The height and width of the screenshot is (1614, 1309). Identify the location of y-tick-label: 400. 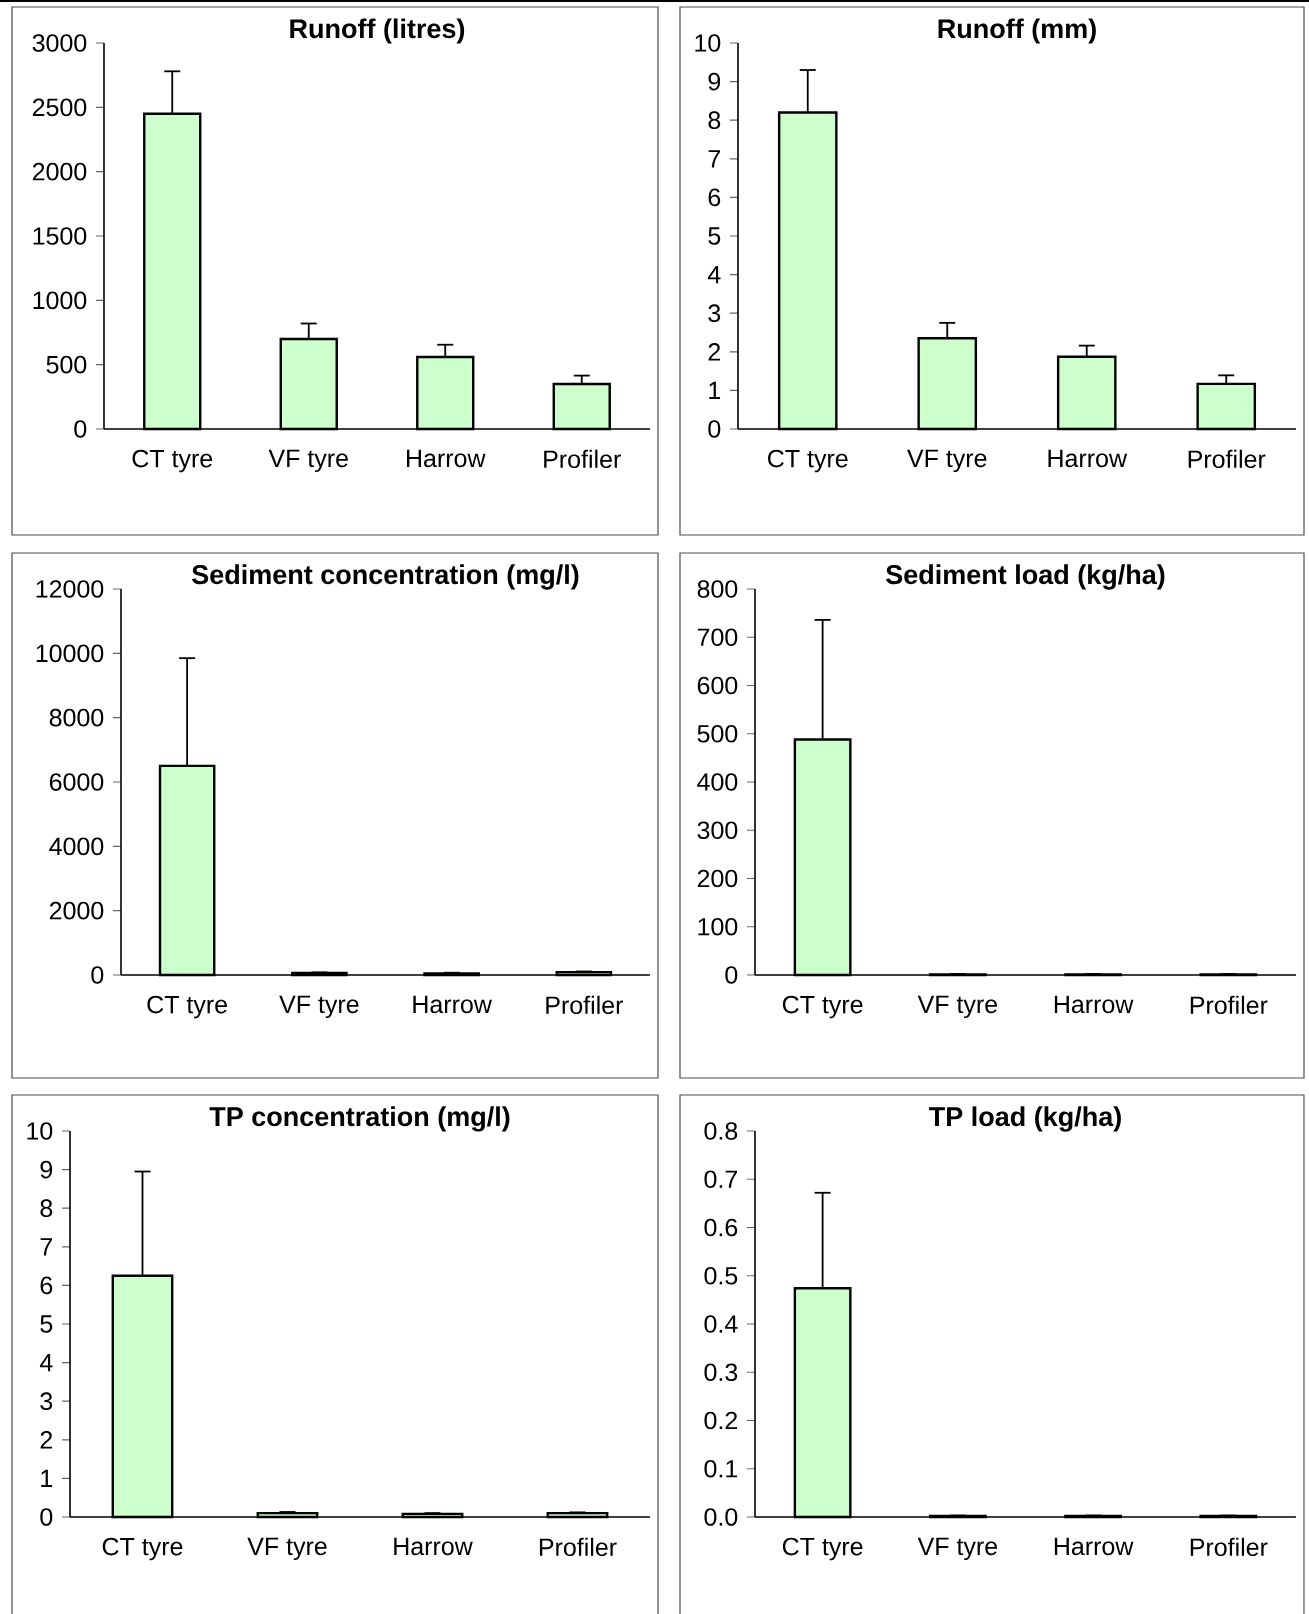
(717, 782).